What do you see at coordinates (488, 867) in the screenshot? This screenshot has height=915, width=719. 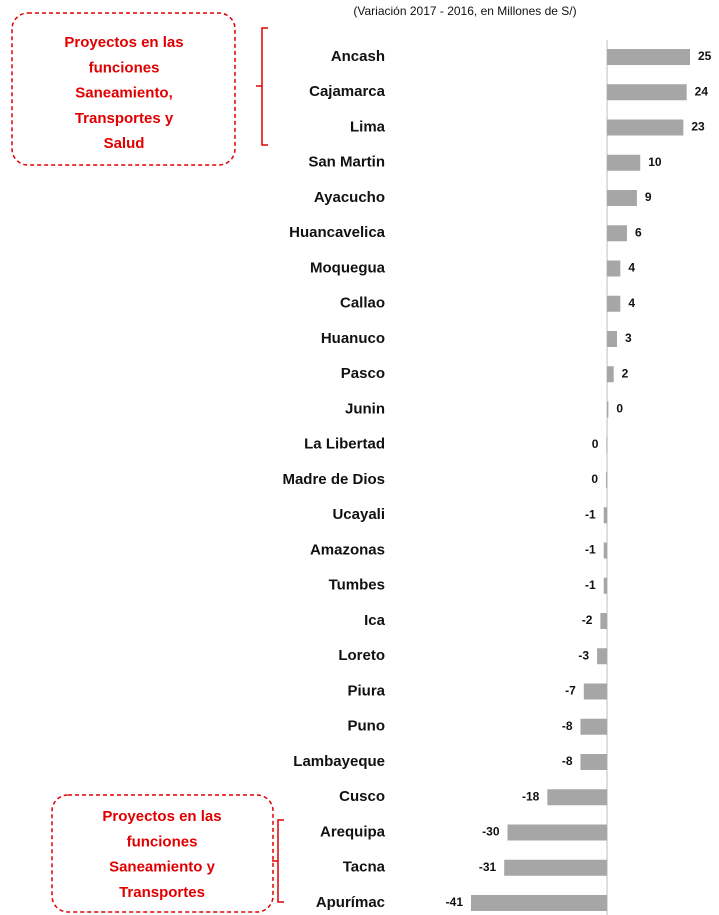 I see `value-label: -31` at bounding box center [488, 867].